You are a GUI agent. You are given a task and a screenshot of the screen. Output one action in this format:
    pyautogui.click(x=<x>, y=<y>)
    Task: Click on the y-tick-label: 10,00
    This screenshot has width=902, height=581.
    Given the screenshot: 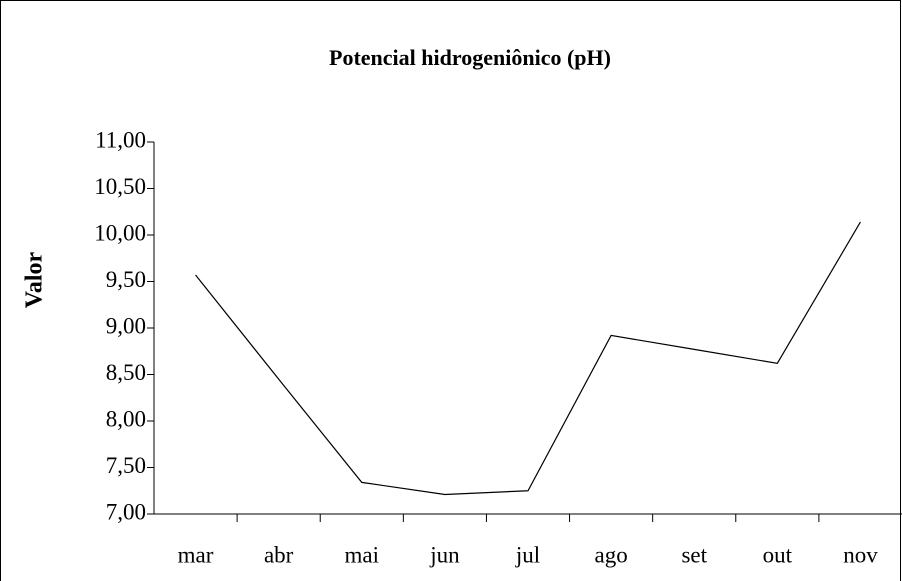 What is the action you would take?
    pyautogui.click(x=120, y=232)
    